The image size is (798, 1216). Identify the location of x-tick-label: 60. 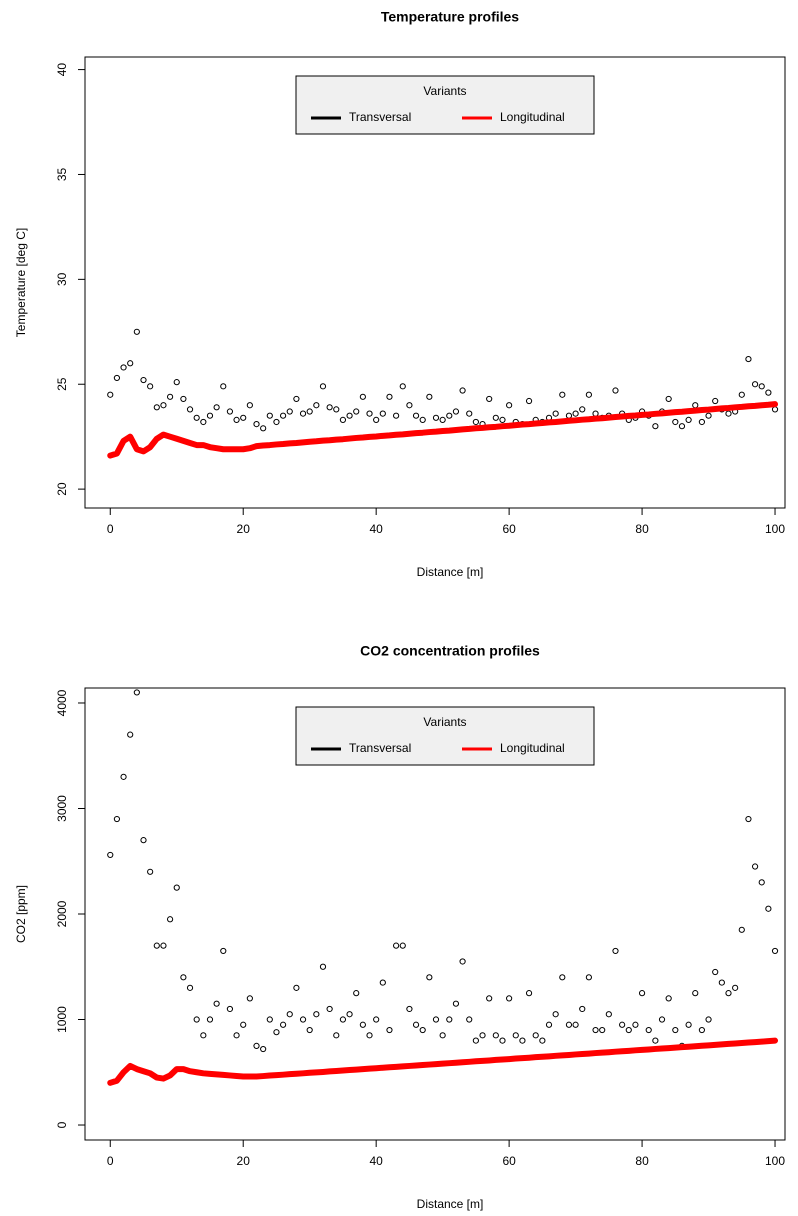
(509, 1161).